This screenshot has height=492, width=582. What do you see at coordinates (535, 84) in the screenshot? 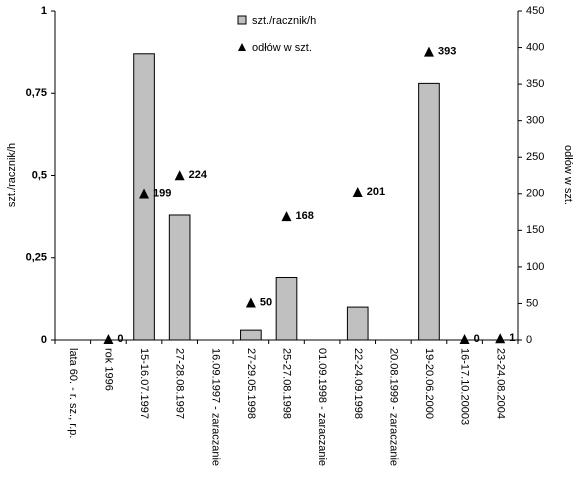
I see `y2-tick-label: 350` at bounding box center [535, 84].